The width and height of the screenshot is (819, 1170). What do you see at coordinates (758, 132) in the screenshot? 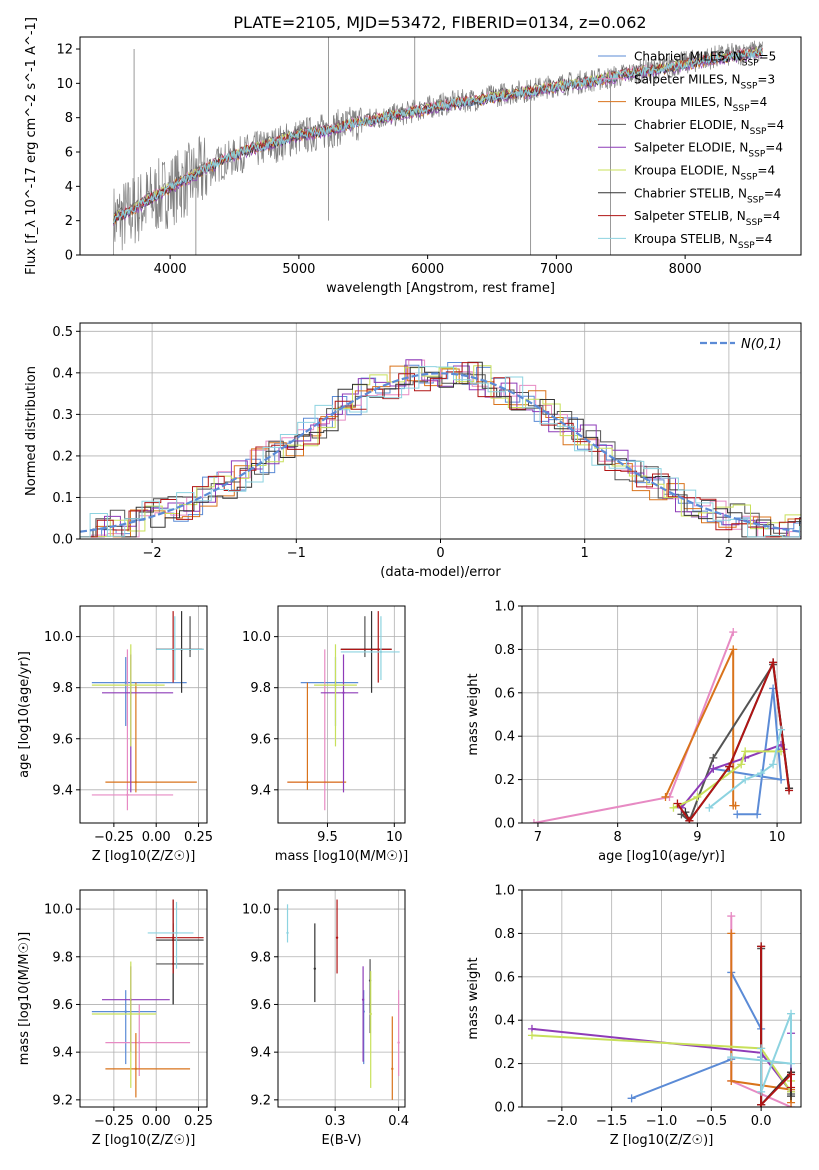
I see `legend-sub-3: SSP` at bounding box center [758, 132].